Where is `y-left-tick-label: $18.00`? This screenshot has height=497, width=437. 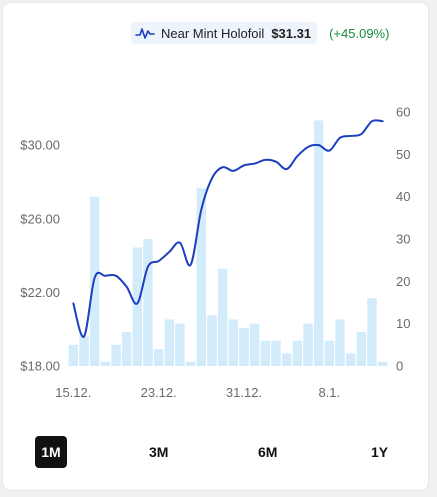
y-left-tick-label: $18.00 is located at coordinates (40, 366).